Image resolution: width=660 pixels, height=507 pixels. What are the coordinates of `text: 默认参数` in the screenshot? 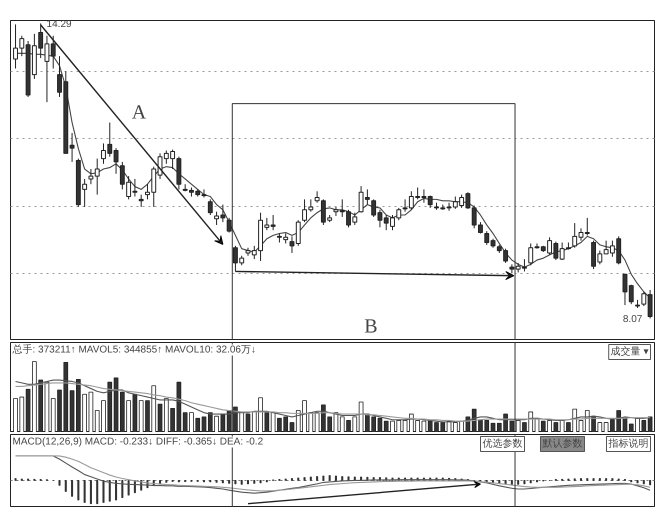 It's located at (562, 444).